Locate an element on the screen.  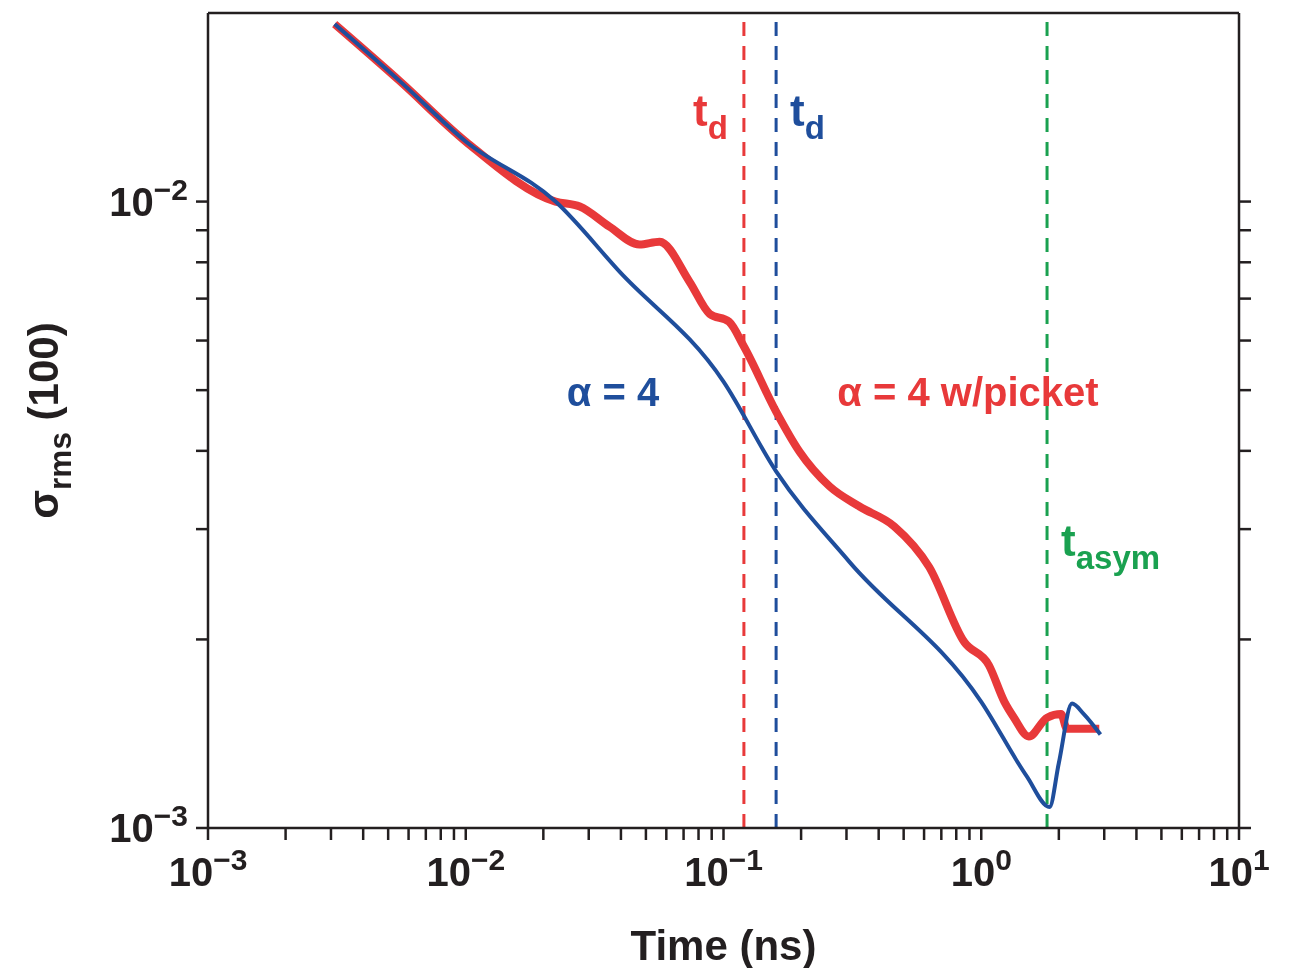
x-tick-label: 10$^{0}$ is located at coordinates (981, 868).